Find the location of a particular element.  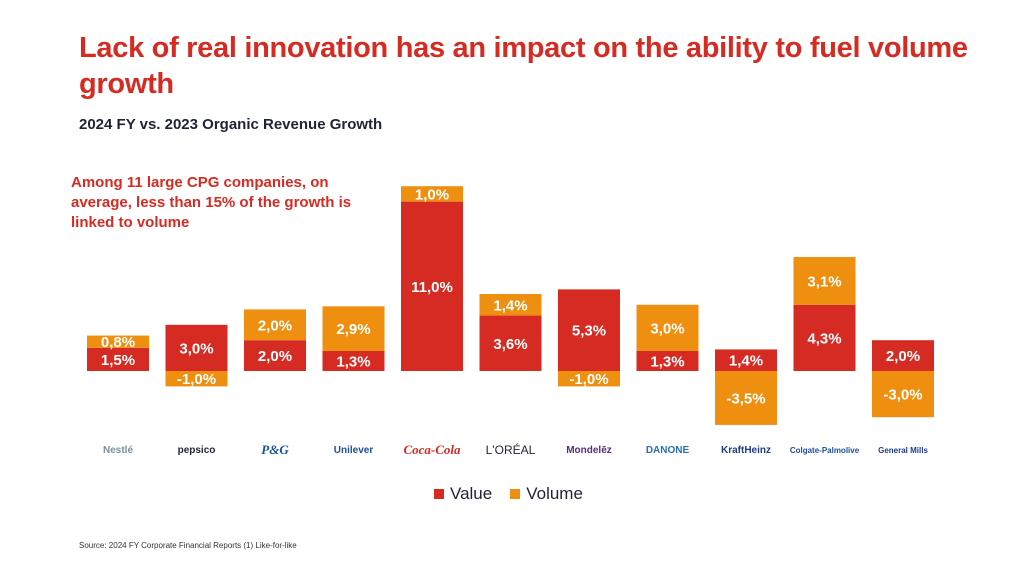

logo-pg: P&G is located at coordinates (275, 449).